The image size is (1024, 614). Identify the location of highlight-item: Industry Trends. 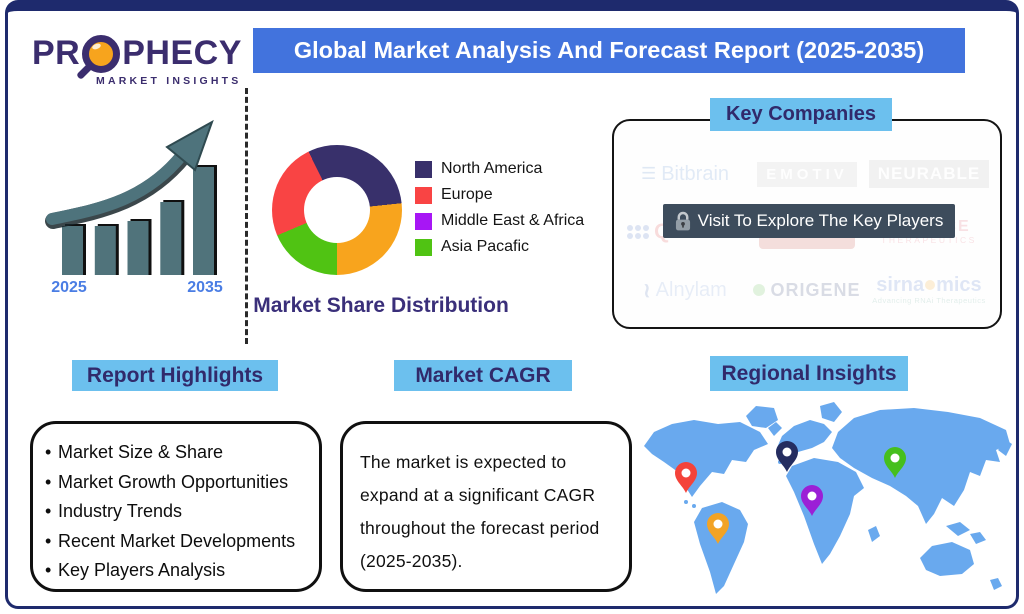
(178, 512).